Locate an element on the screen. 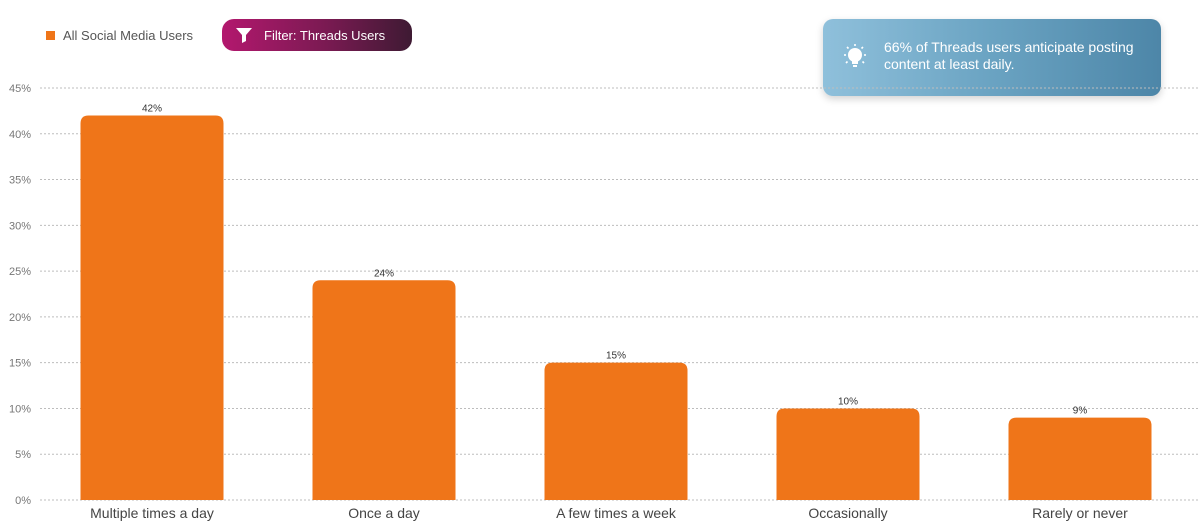 This screenshot has height=531, width=1200. data-label: 9% is located at coordinates (1080, 411).